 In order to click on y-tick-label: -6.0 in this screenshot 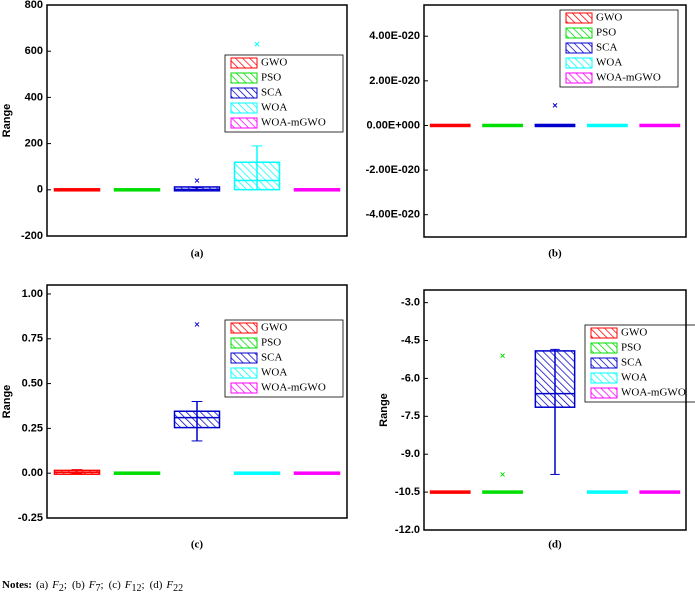, I will do `click(410, 378)`.